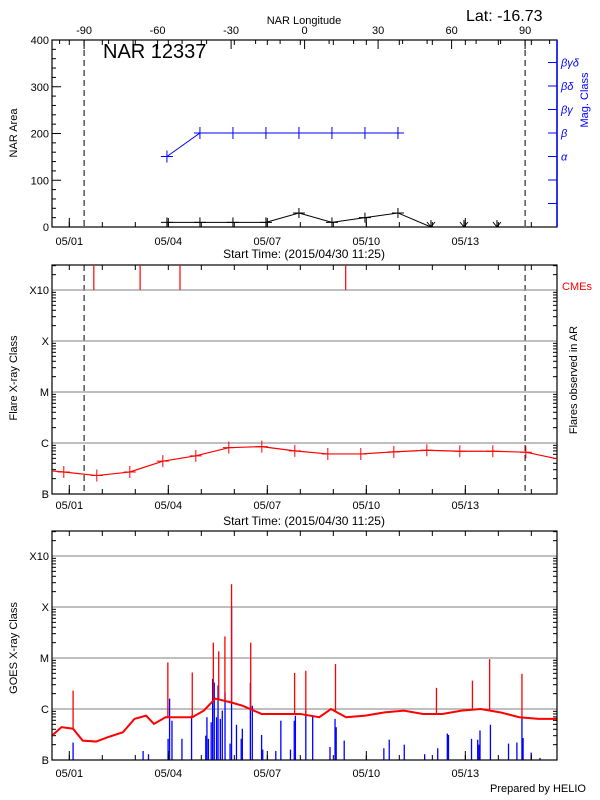  What do you see at coordinates (154, 52) in the screenshot?
I see `region-title: NAR 12337` at bounding box center [154, 52].